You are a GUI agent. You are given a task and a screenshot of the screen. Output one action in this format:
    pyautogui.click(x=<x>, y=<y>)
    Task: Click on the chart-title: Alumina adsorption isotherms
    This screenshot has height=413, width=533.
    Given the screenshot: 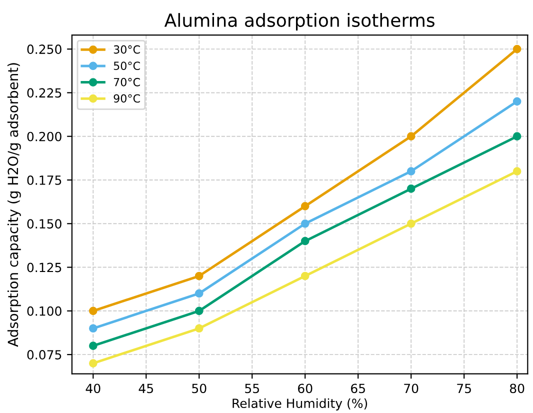 What is the action you would take?
    pyautogui.click(x=299, y=22)
    